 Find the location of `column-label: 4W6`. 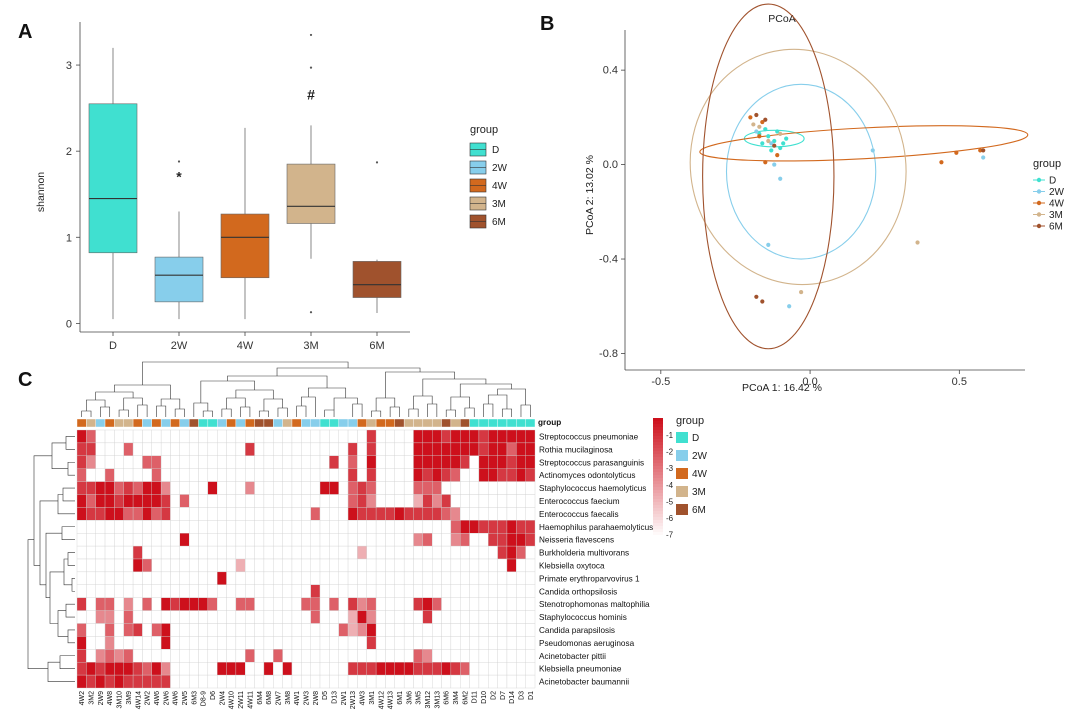

column-label: 4W6 is located at coordinates (176, 698).